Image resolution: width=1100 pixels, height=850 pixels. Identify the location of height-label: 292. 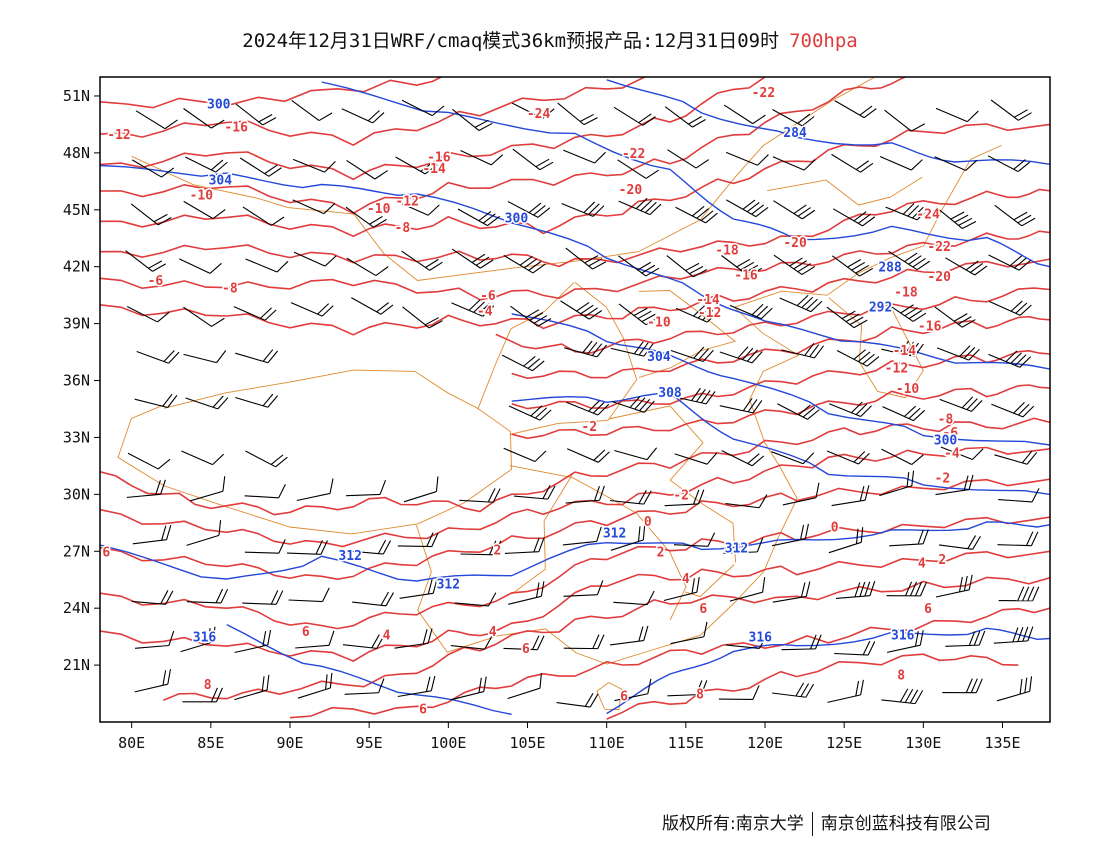
(880, 308).